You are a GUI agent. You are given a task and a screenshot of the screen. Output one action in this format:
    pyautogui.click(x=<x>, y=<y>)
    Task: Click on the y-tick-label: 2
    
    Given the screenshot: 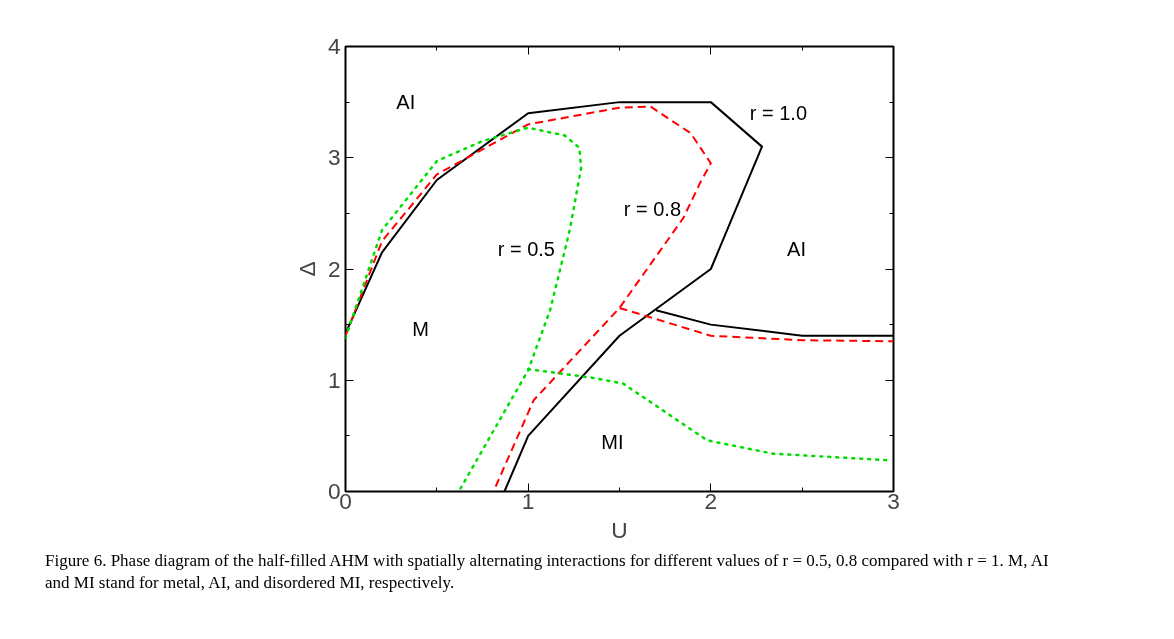 What is the action you would take?
    pyautogui.click(x=334, y=268)
    